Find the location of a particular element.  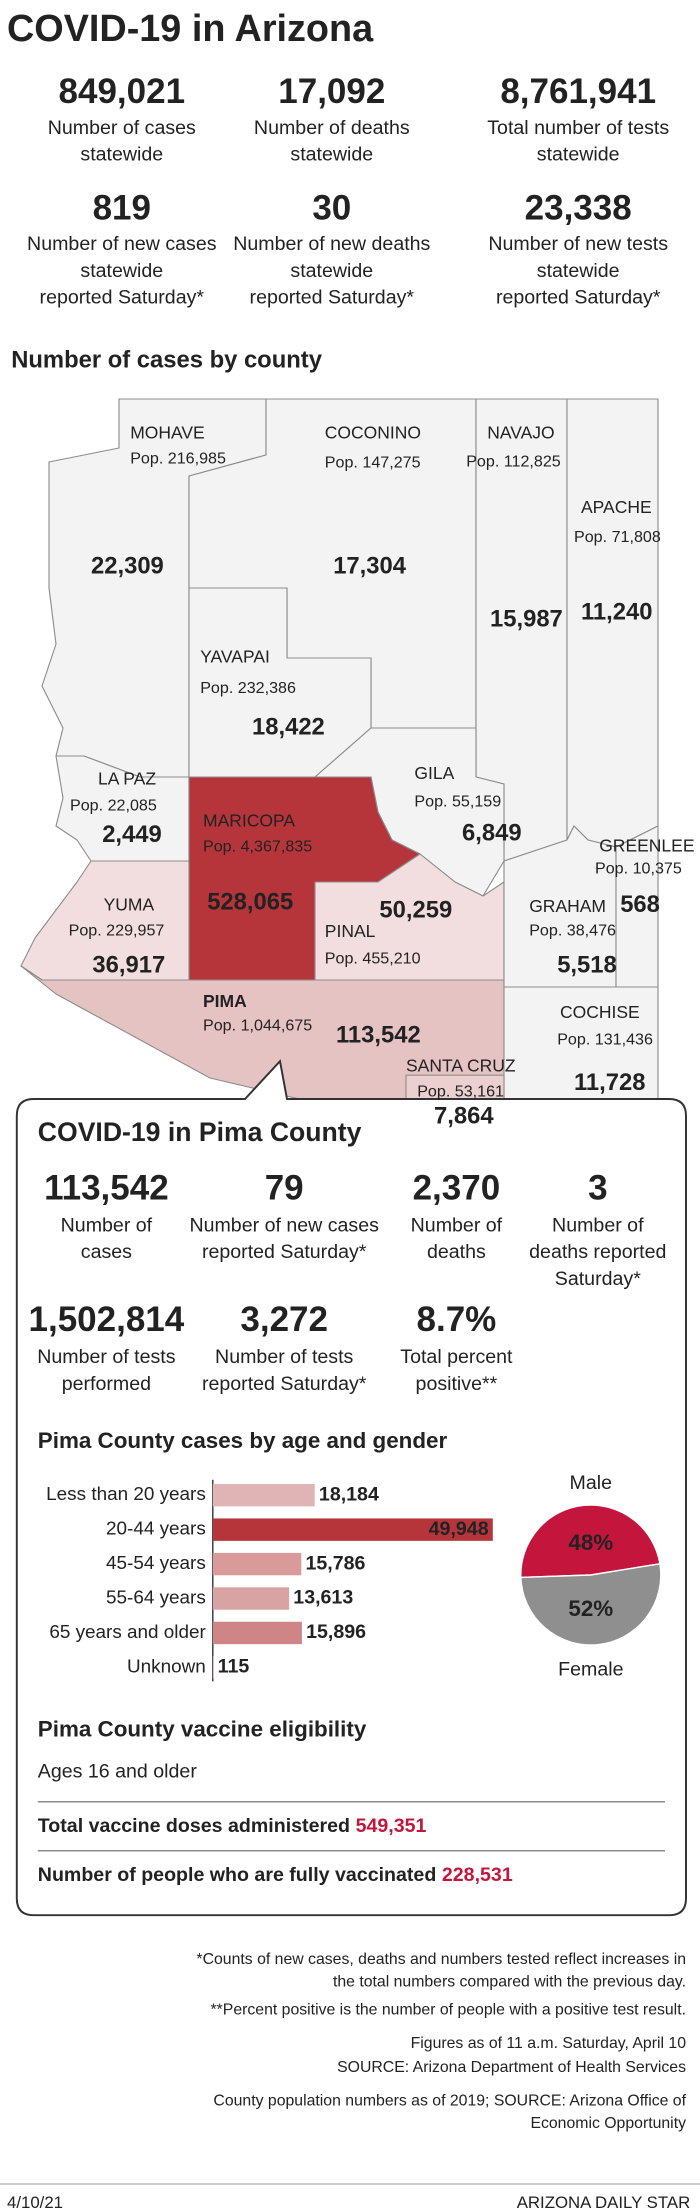

stat-label: Number of new deaths is located at coordinates (331, 244).